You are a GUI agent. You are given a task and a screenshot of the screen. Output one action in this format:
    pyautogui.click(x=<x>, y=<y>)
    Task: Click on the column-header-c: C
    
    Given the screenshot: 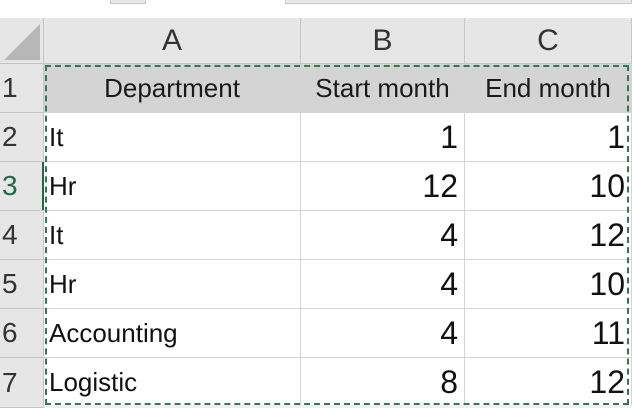 What is the action you would take?
    pyautogui.click(x=548, y=41)
    